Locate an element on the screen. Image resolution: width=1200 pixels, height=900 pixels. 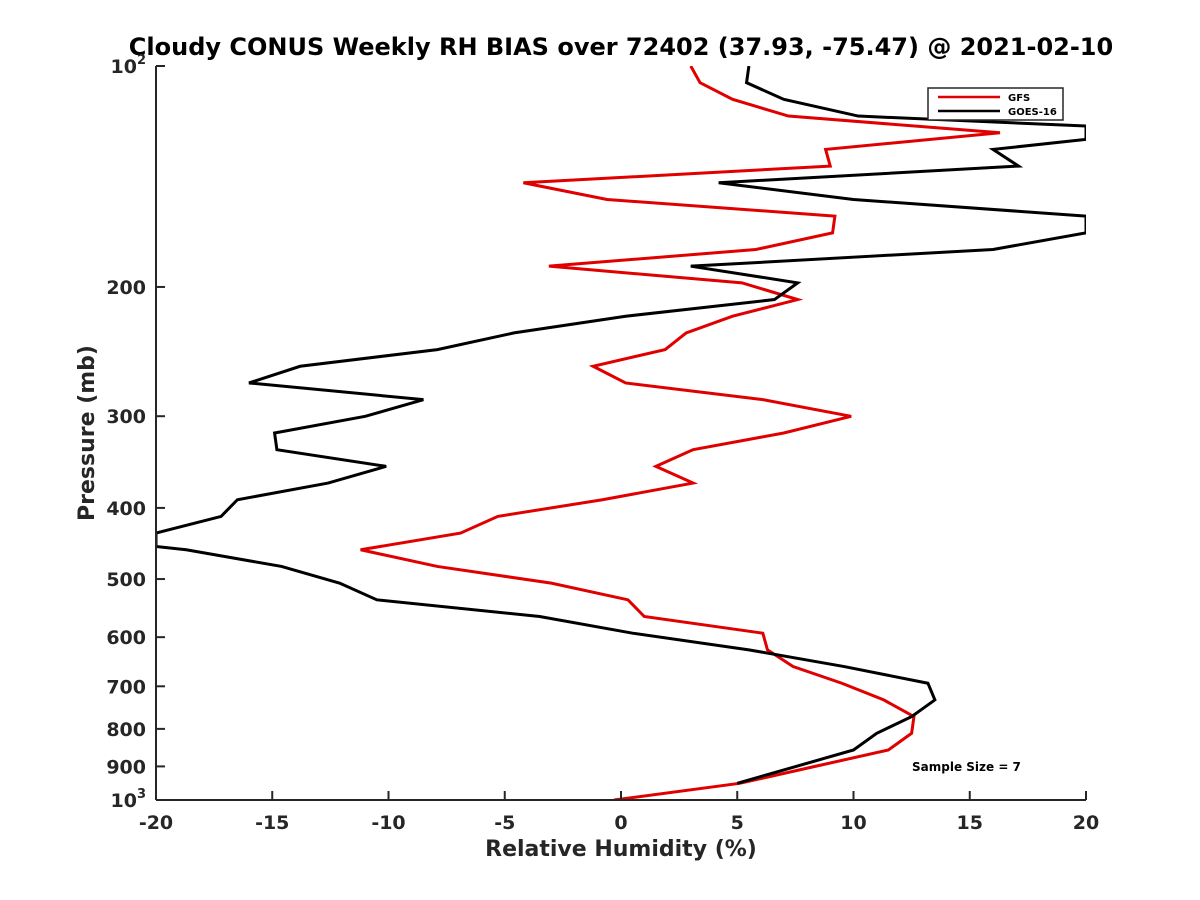
x-tick-label: -10 is located at coordinates (388, 823).